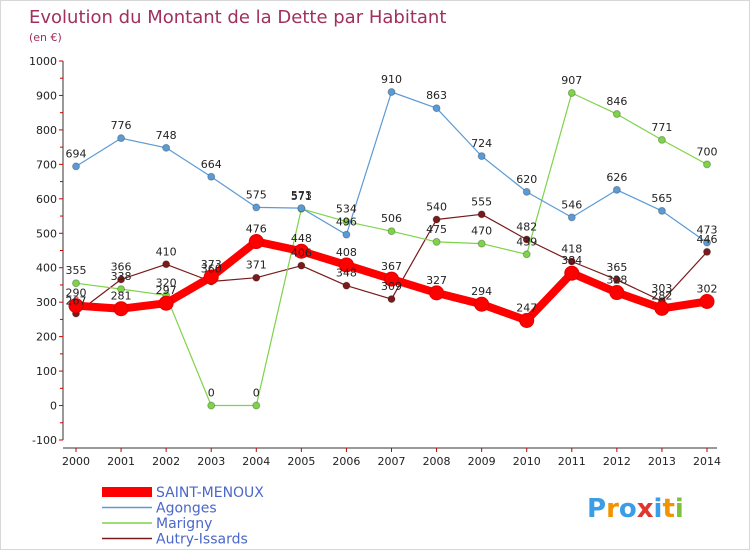 This screenshot has width=750, height=550. I want to click on y-tick-label: 900, so click(46, 95).